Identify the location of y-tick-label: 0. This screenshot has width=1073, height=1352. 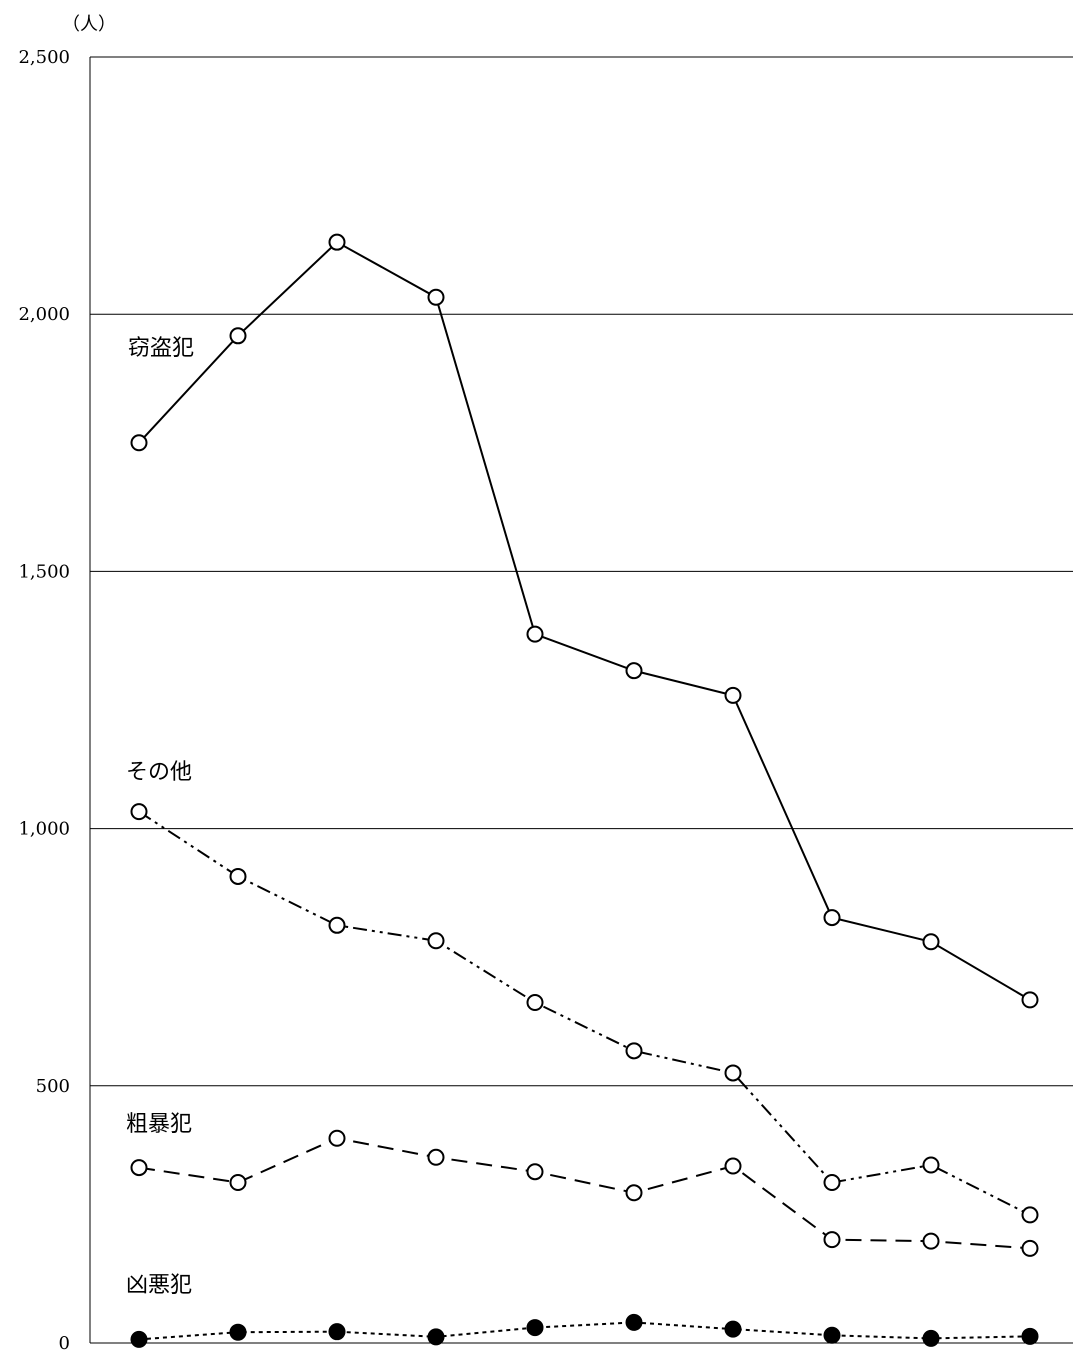
(64, 1342).